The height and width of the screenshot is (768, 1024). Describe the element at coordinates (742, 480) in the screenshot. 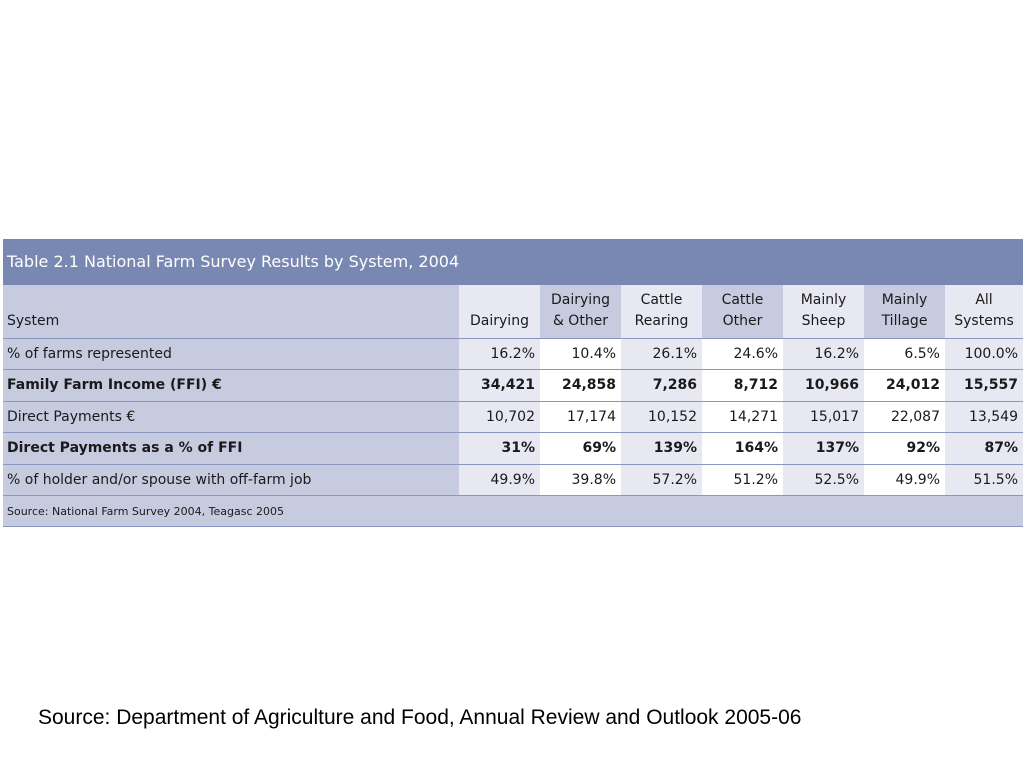

I see `table-cell: 51.2%` at that location.